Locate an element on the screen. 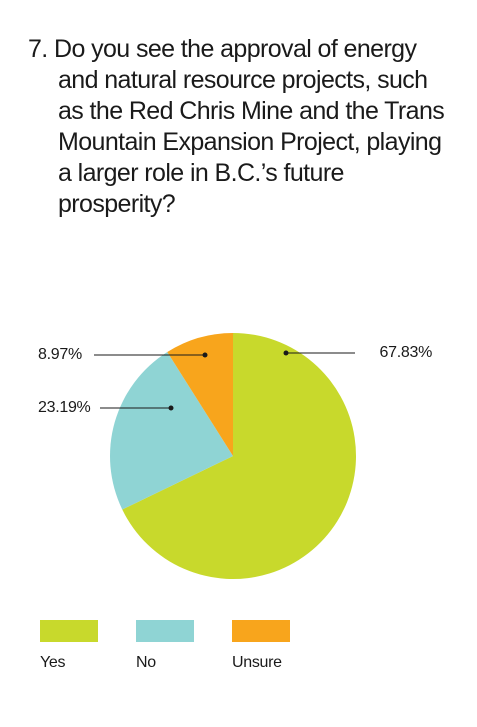 This screenshot has width=477, height=727. legend-label: Yes is located at coordinates (53, 662).